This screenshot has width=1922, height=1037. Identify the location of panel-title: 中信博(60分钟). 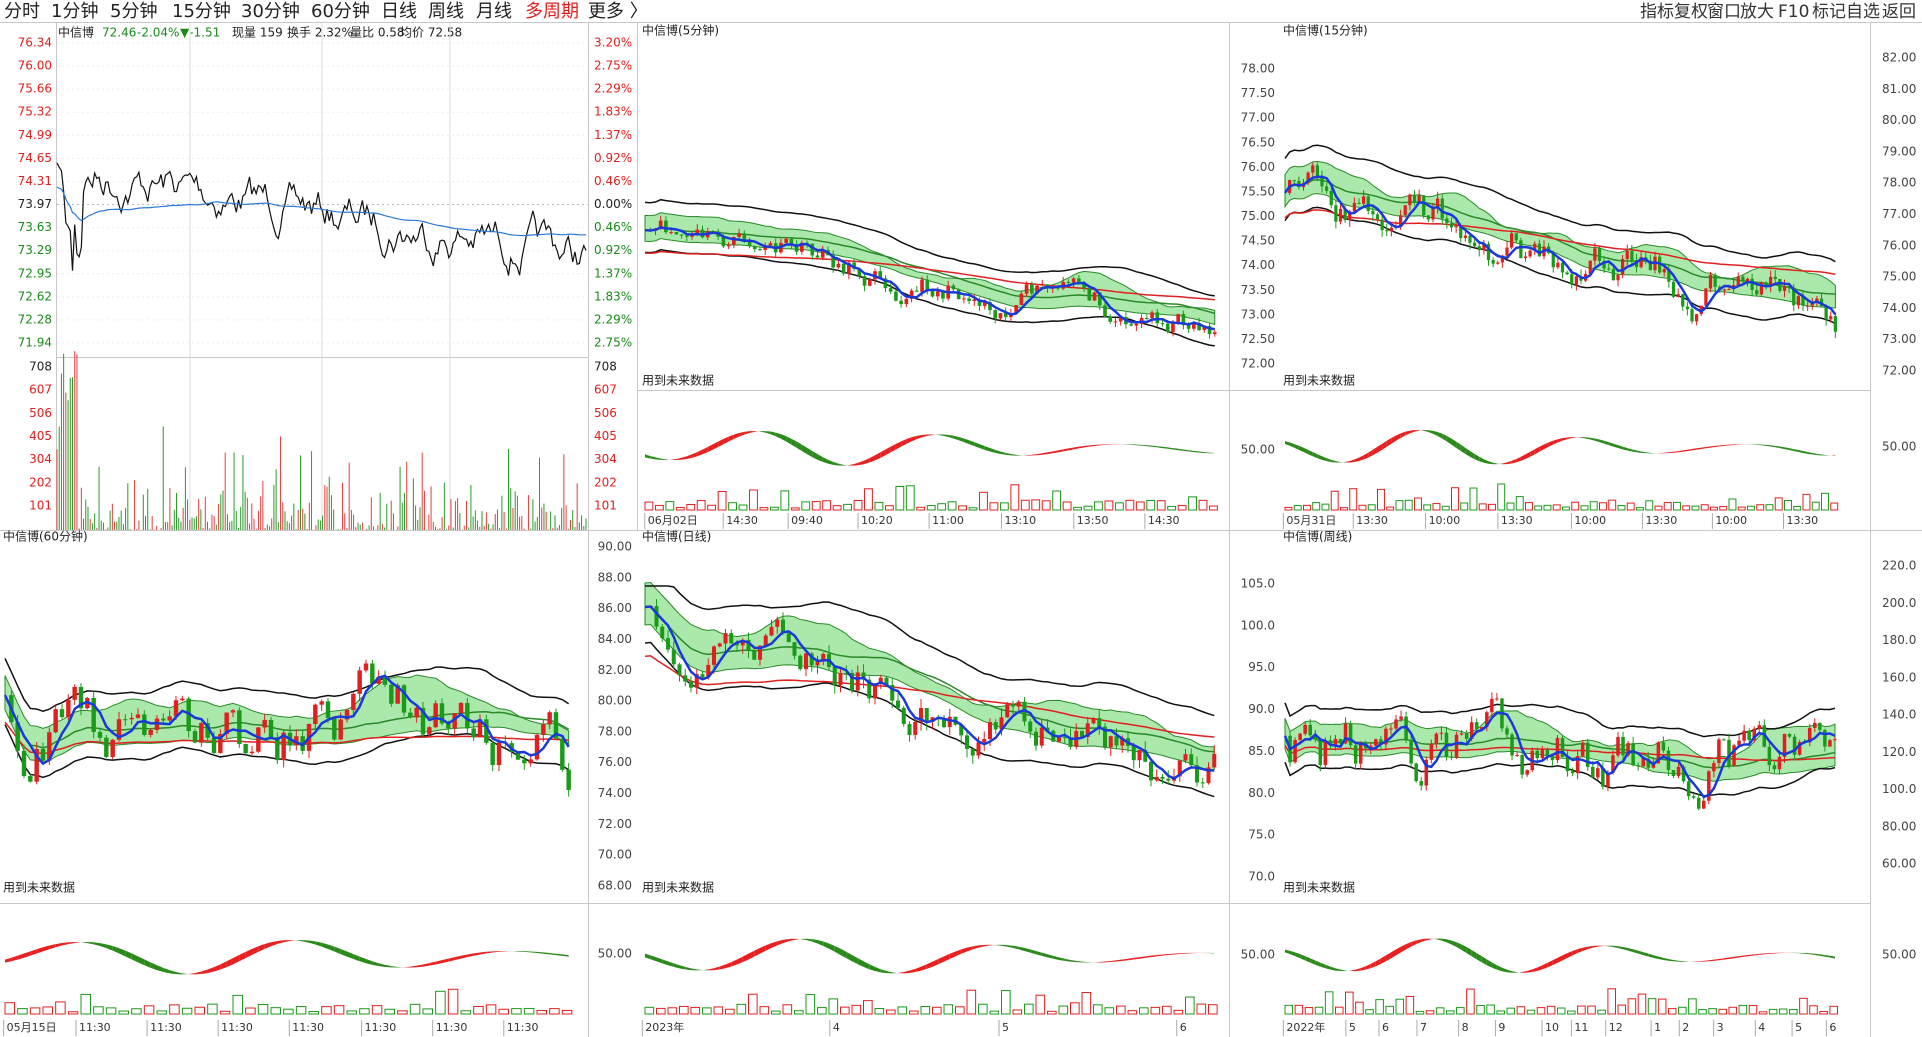
(45, 536).